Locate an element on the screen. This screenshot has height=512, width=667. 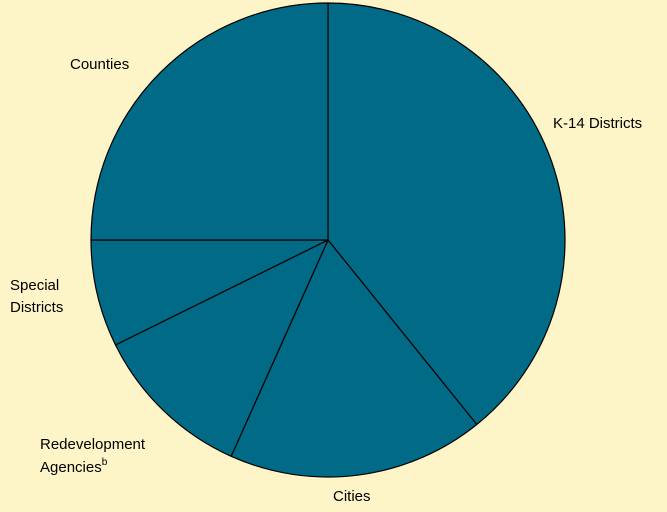
label-k14-districts: K-14 Districts is located at coordinates (597, 123).